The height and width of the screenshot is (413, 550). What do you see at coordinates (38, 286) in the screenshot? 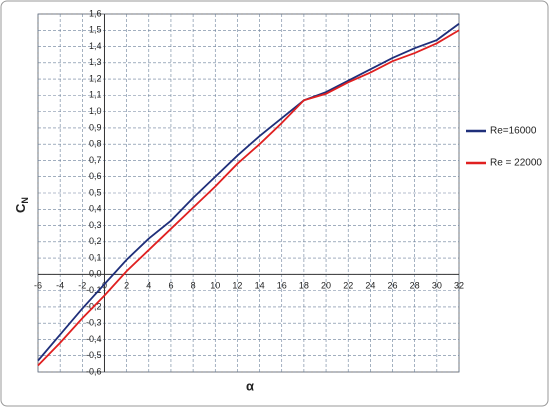
I see `x-tick-label: -6` at bounding box center [38, 286].